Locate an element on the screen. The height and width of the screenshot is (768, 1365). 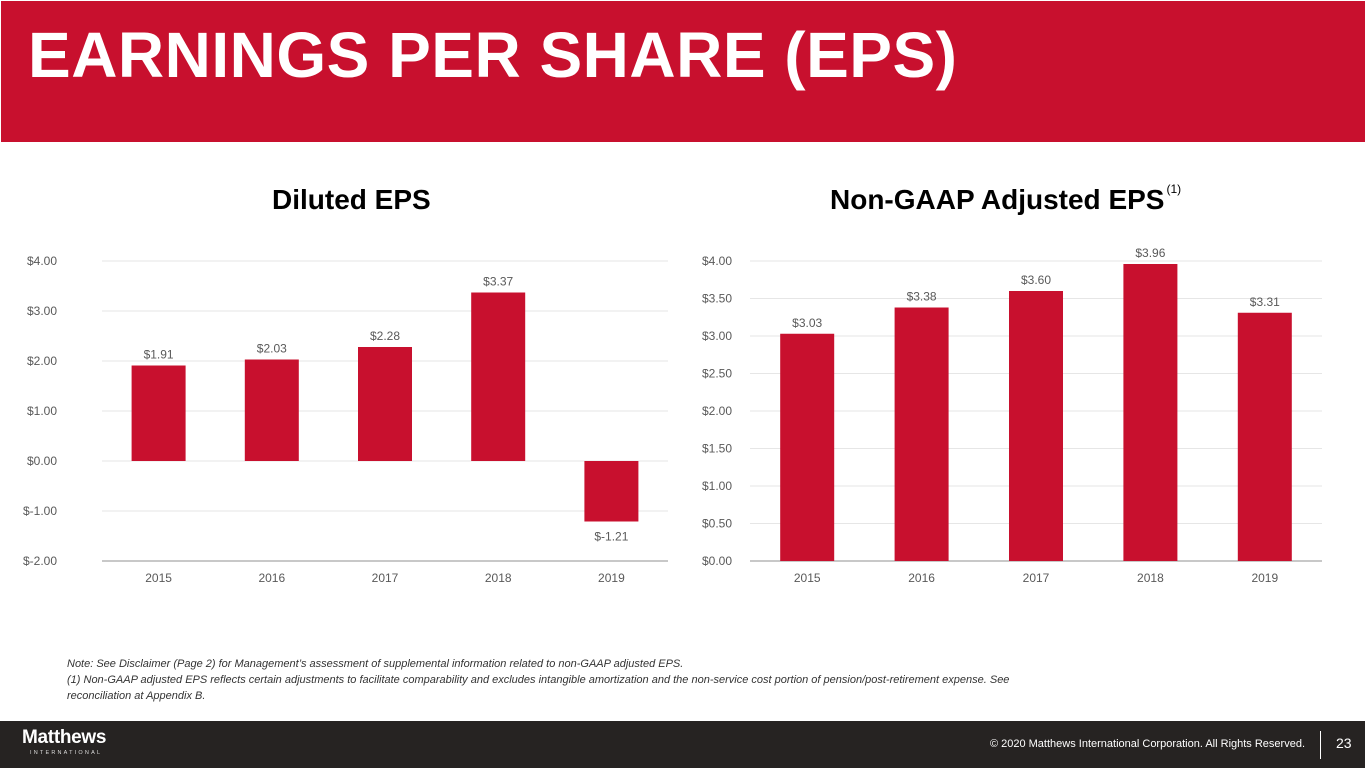
data-label: $2.28 is located at coordinates (385, 336).